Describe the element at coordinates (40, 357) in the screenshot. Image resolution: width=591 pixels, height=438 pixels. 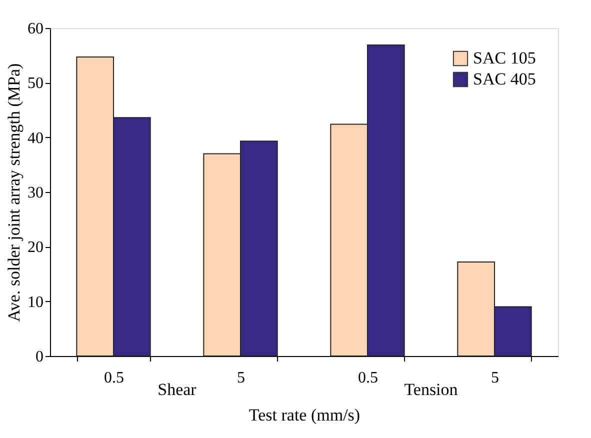
I see `y-tick-label: 0` at that location.